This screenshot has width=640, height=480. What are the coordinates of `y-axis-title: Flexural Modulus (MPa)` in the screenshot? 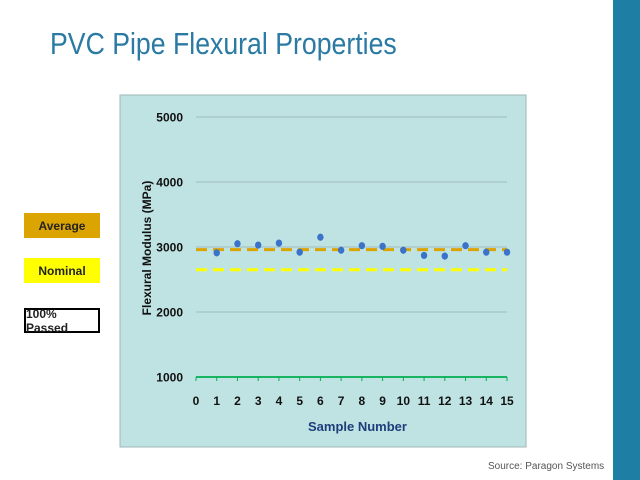 It's located at (147, 248).